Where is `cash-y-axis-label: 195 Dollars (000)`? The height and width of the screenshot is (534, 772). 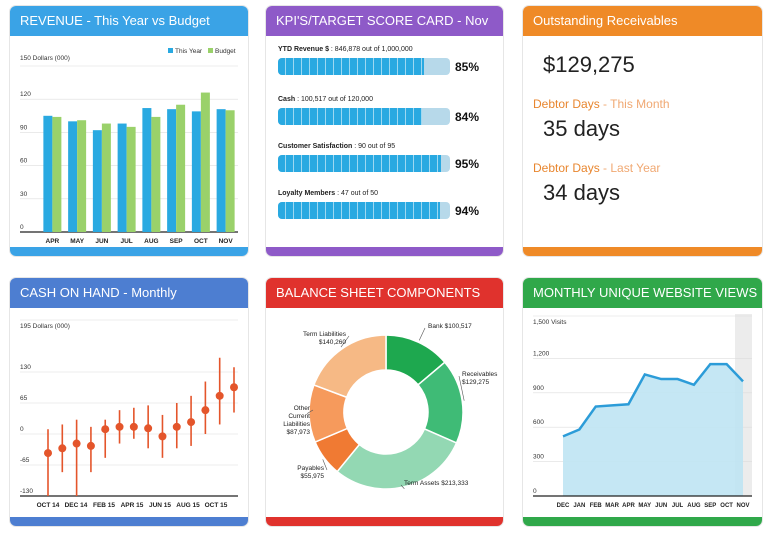
cash-y-axis-label: 195 Dollars (000) is located at coordinates (45, 326).